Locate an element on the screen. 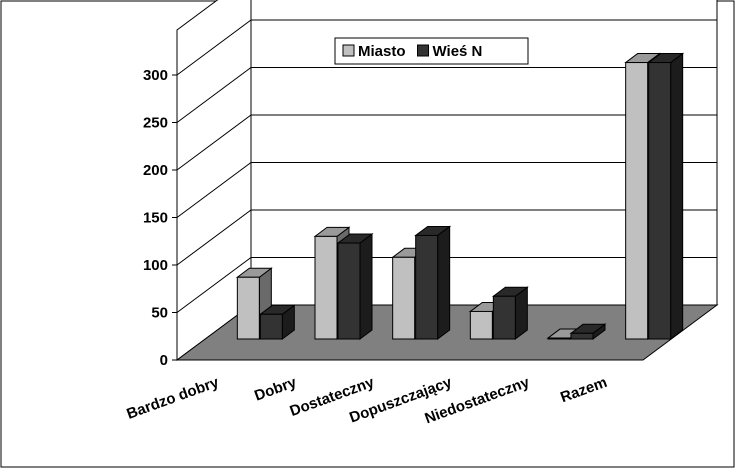 Image resolution: width=735 pixels, height=468 pixels. y-tick-label: 0 is located at coordinates (164, 360).